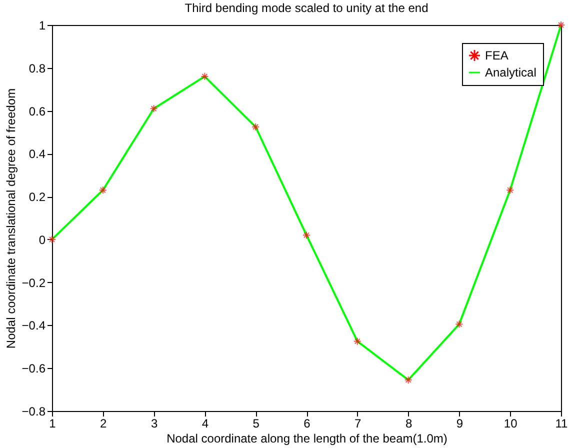 This screenshot has width=580, height=448. What do you see at coordinates (104, 423) in the screenshot?
I see `x-tick-label: 2` at bounding box center [104, 423].